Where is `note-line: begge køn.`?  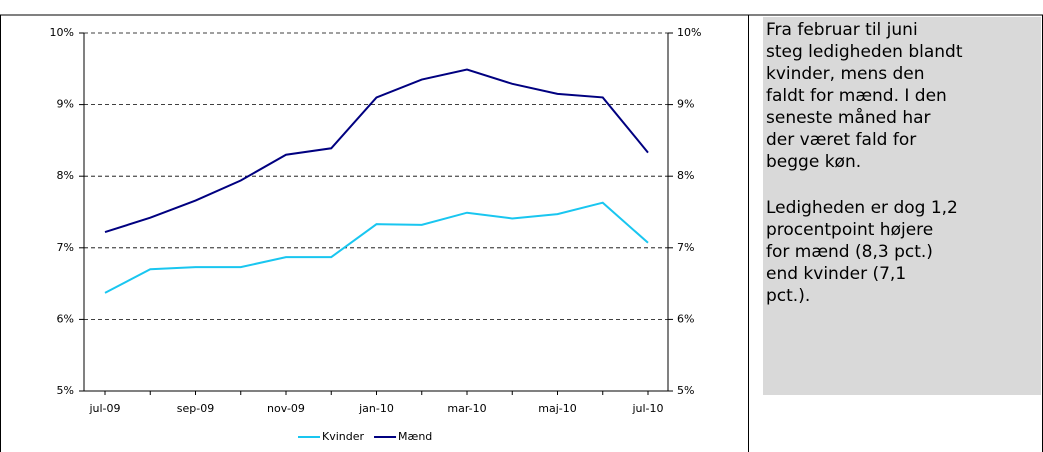 note-line: begge køn. is located at coordinates (814, 162).